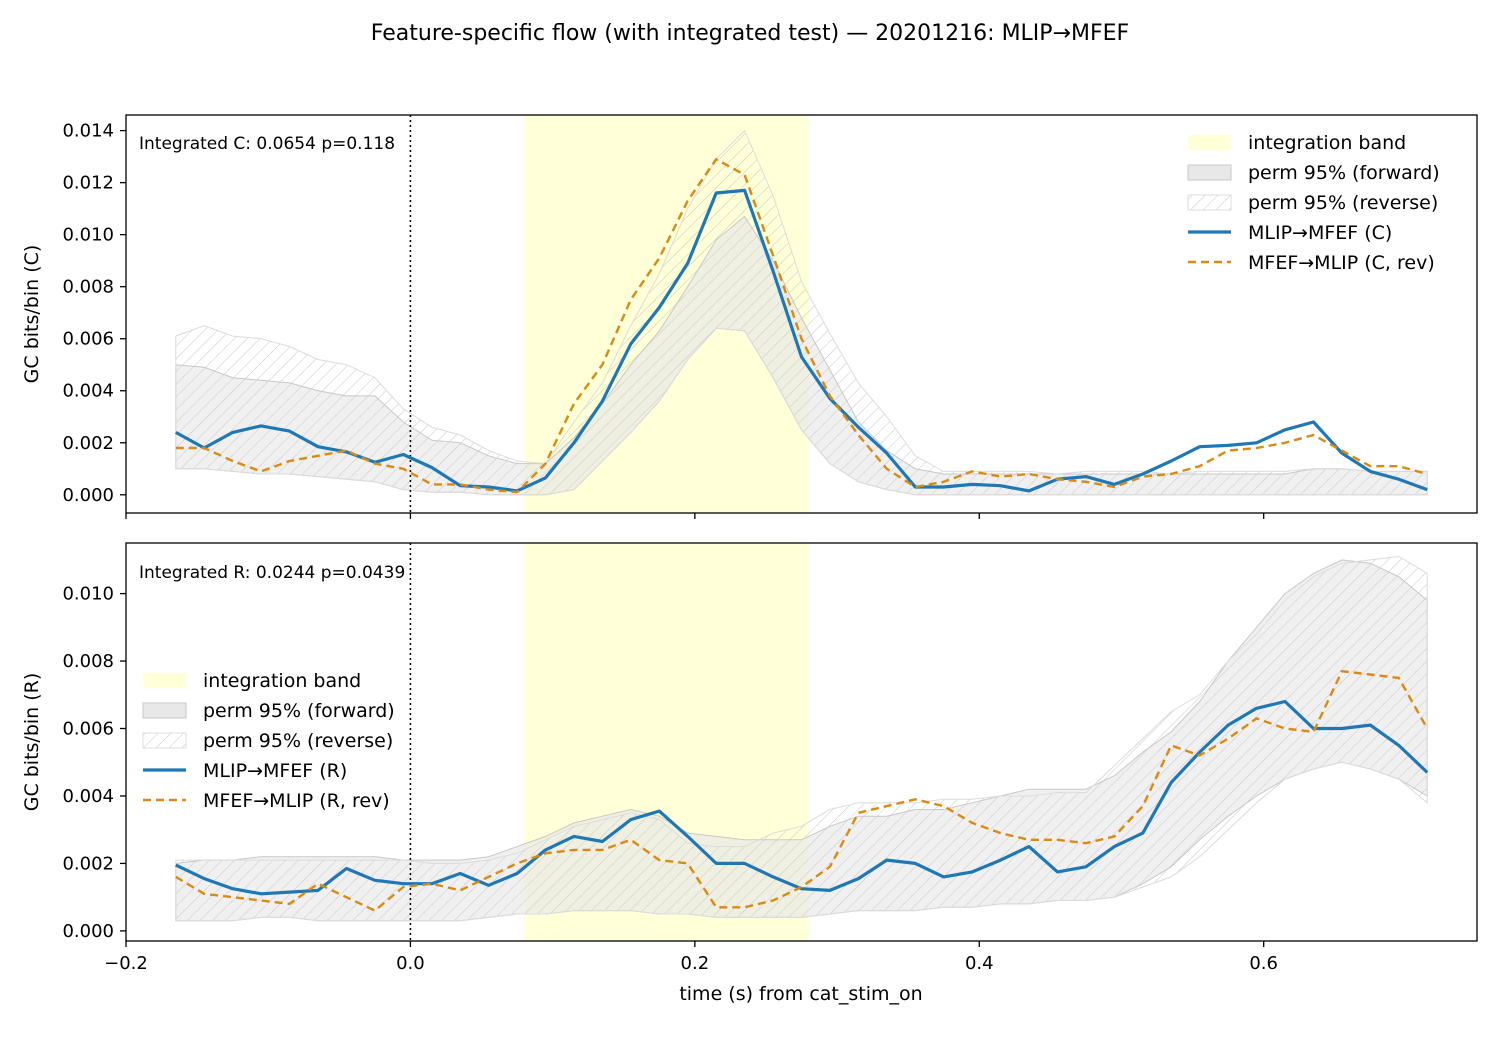 Image resolution: width=1500 pixels, height=1050 pixels. I want to click on subplot-r-annotation: Integrated R: 0.0244 p=0.0439, so click(272, 573).